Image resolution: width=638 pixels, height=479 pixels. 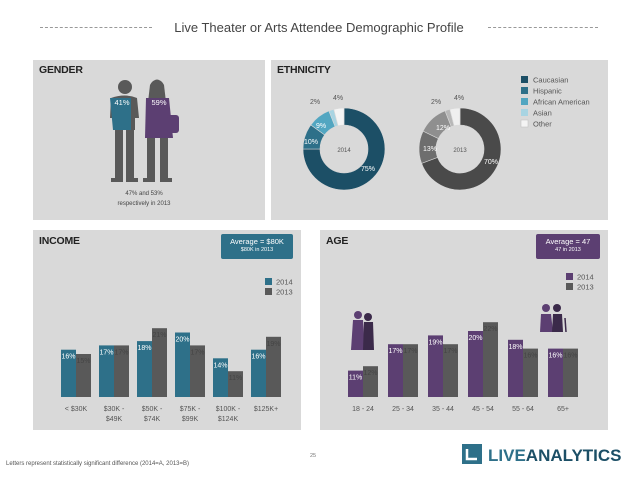 I want to click on income-average-prior: $80K in 2013, so click(x=257, y=250).